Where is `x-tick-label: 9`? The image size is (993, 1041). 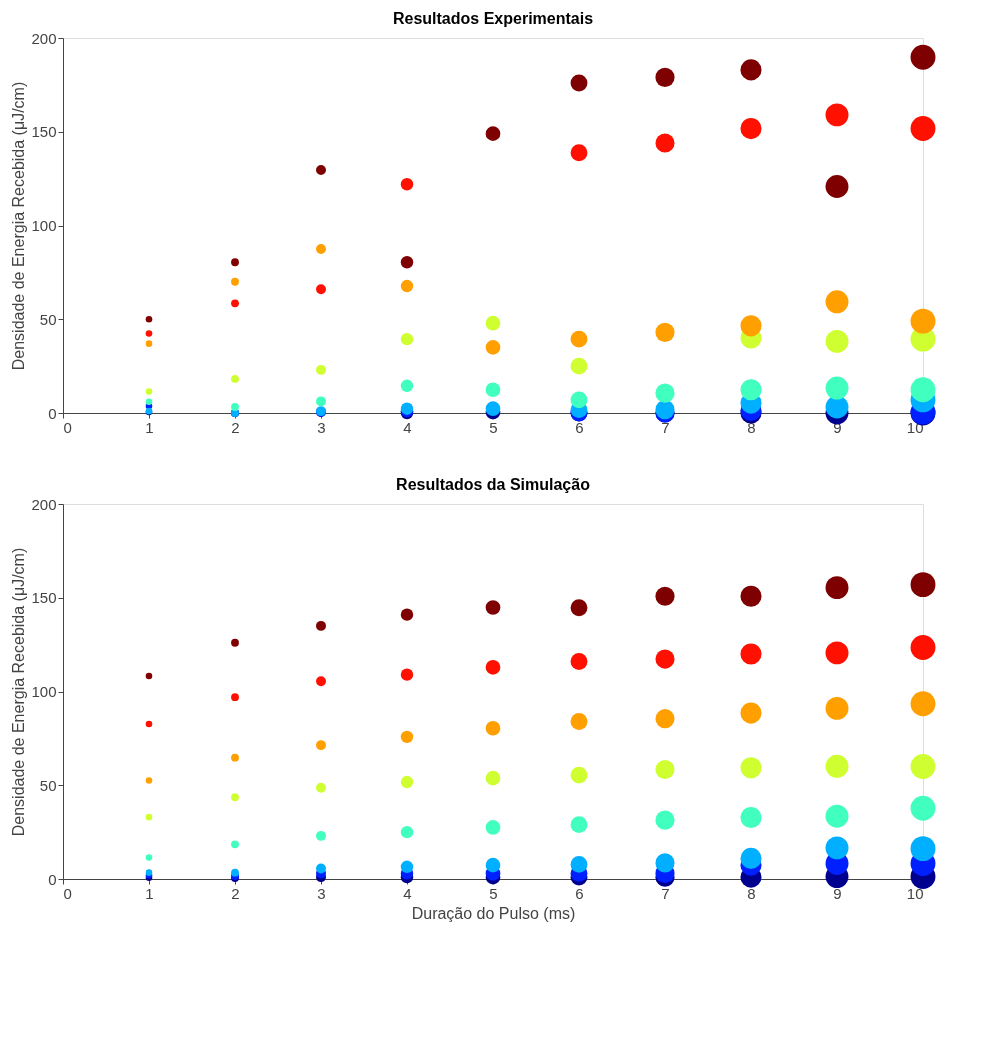
x-tick-label: 9 is located at coordinates (837, 893).